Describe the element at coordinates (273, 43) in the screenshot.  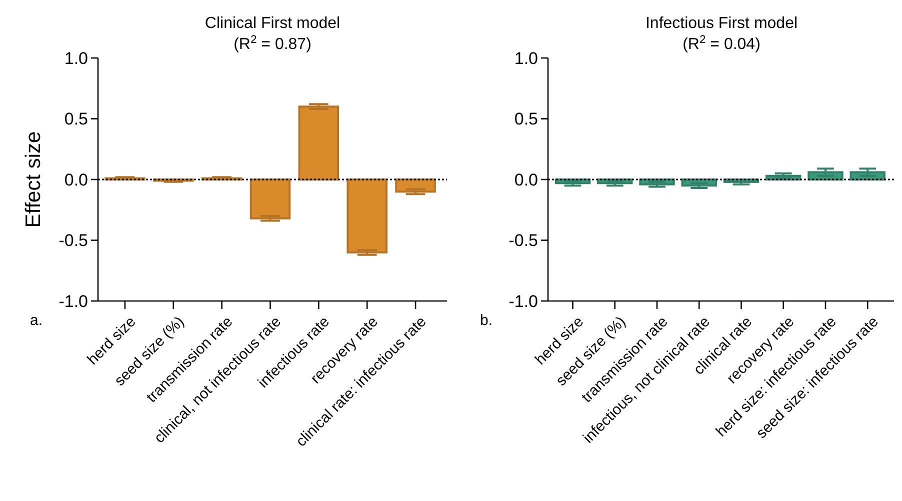
I see `chart-subtitle: (R$^{2}$ = 0.87)` at that location.